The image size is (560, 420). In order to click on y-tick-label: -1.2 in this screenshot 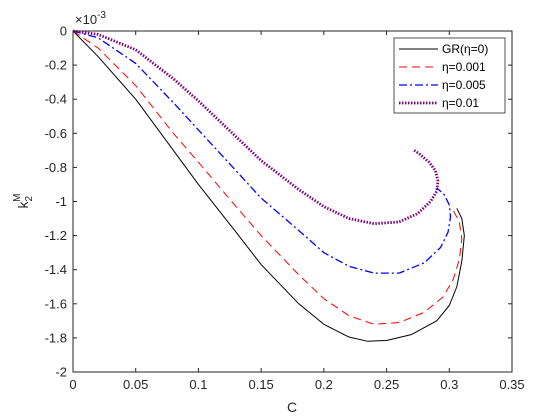, I will do `click(56, 235)`.